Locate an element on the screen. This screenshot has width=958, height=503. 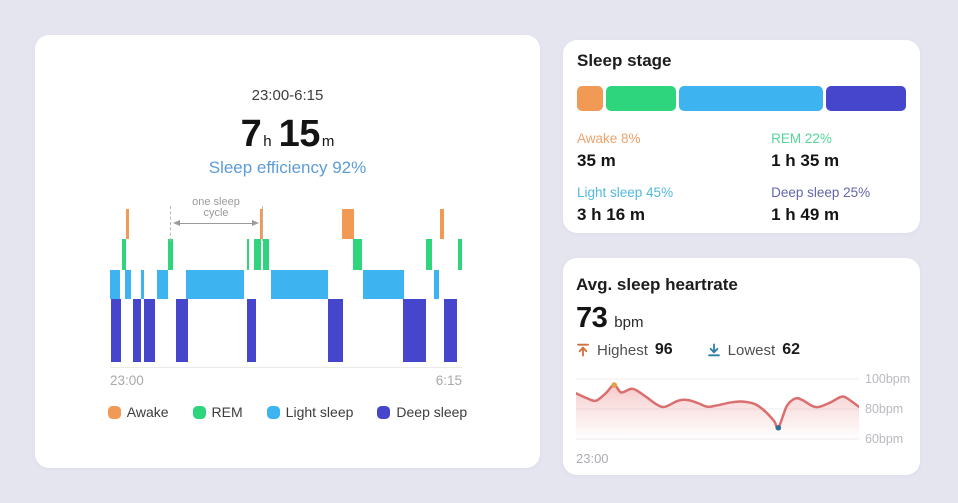
cycle-double-arrow is located at coordinates (216, 223).